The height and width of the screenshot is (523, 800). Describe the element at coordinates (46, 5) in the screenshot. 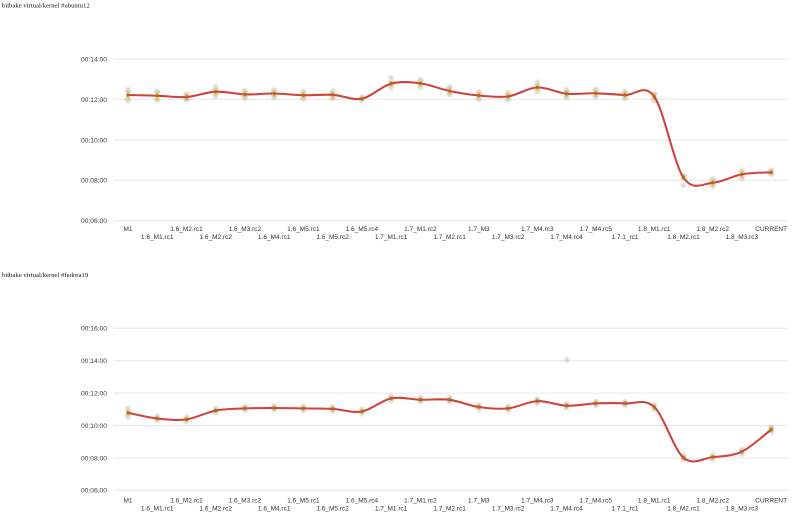

I see `svg-text:bitbake virtual/kernel #ubuntu: bitbake virtual/kernel #ubuntu12` at that location.